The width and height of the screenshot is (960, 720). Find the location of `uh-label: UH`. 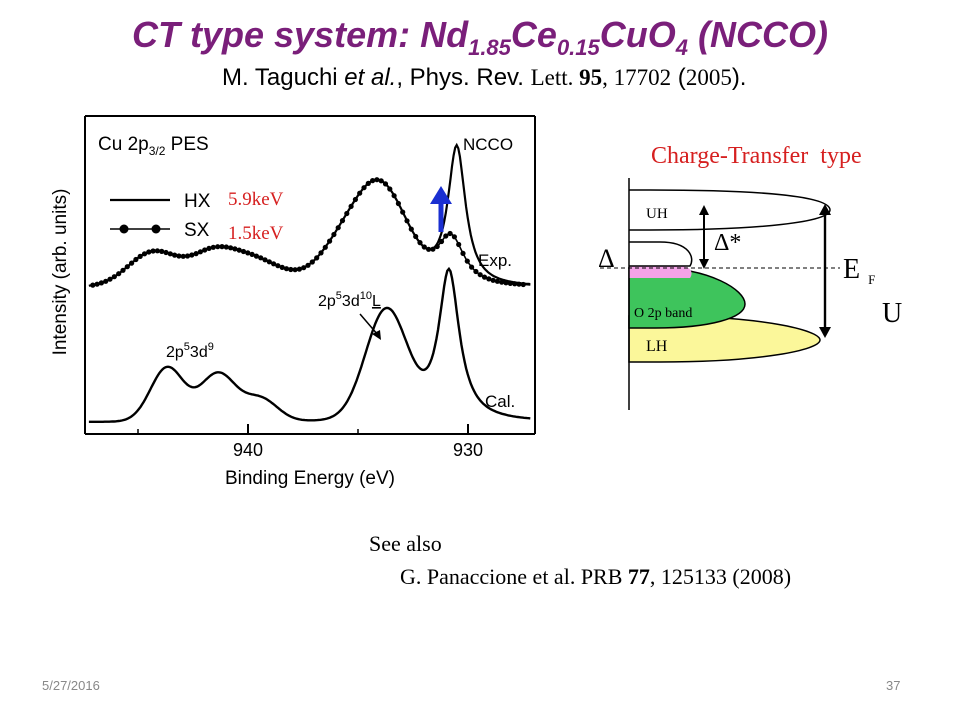

uh-label: UH is located at coordinates (657, 214).